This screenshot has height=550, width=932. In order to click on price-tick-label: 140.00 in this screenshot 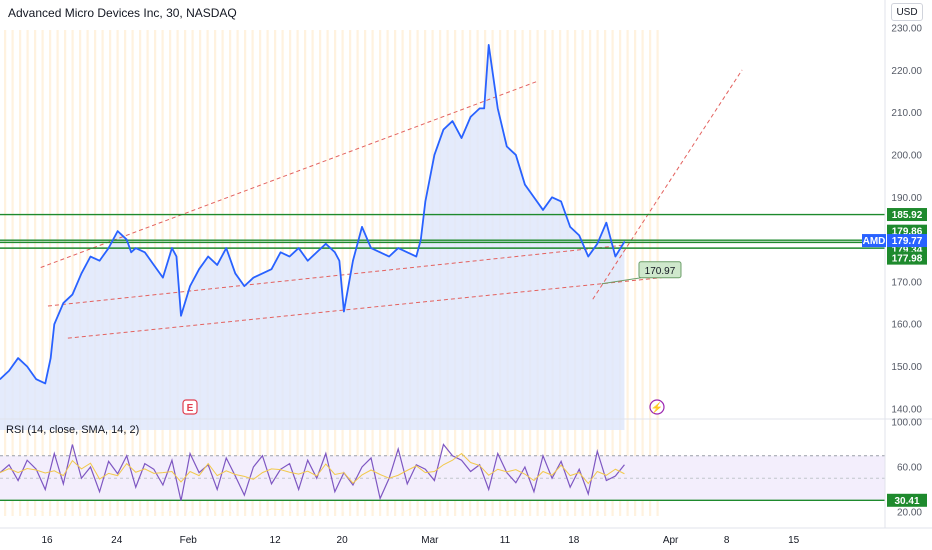, I will do `click(906, 409)`.